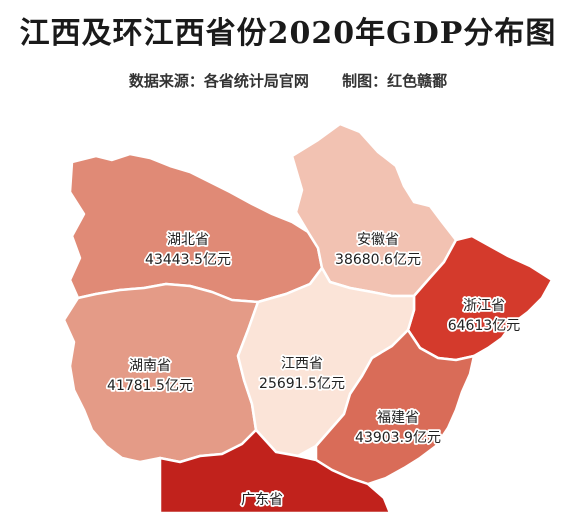 This screenshot has height=513, width=576. I want to click on label-anhui: 安徽省 38680.6亿元, so click(377, 250).